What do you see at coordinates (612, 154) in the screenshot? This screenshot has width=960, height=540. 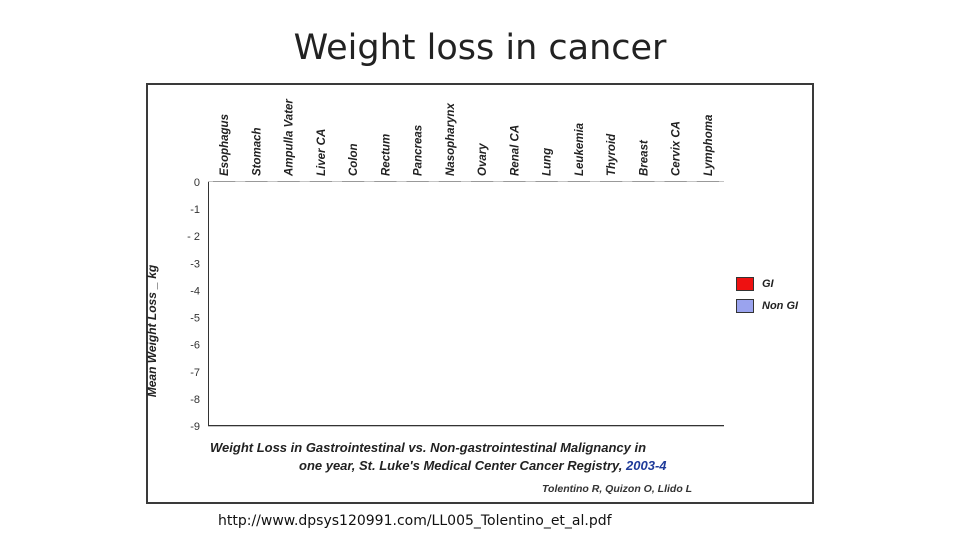 I see `x-category-label: Thyroid` at bounding box center [612, 154].